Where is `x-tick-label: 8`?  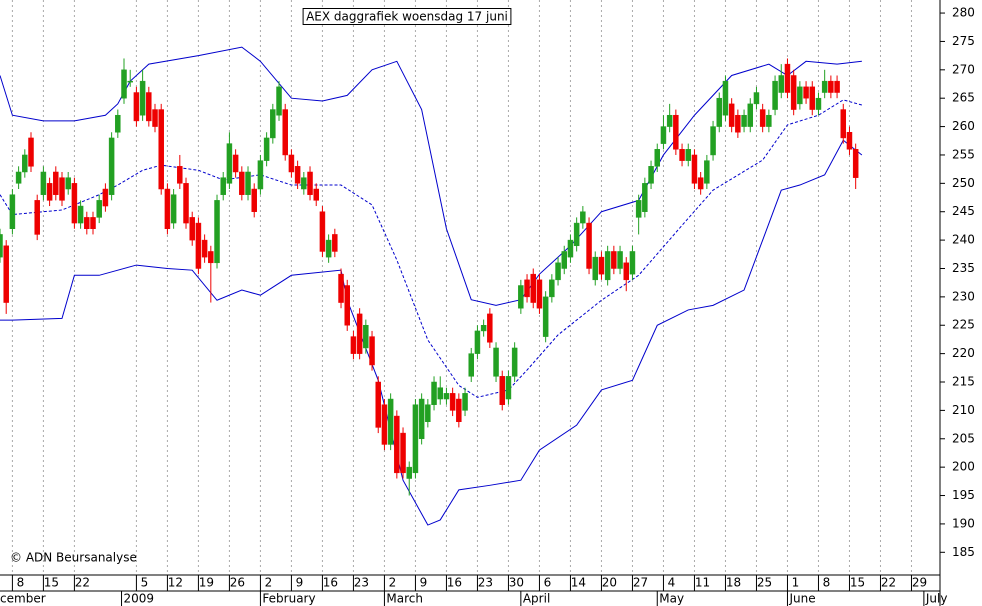
x-tick-label: 8 is located at coordinates (827, 583).